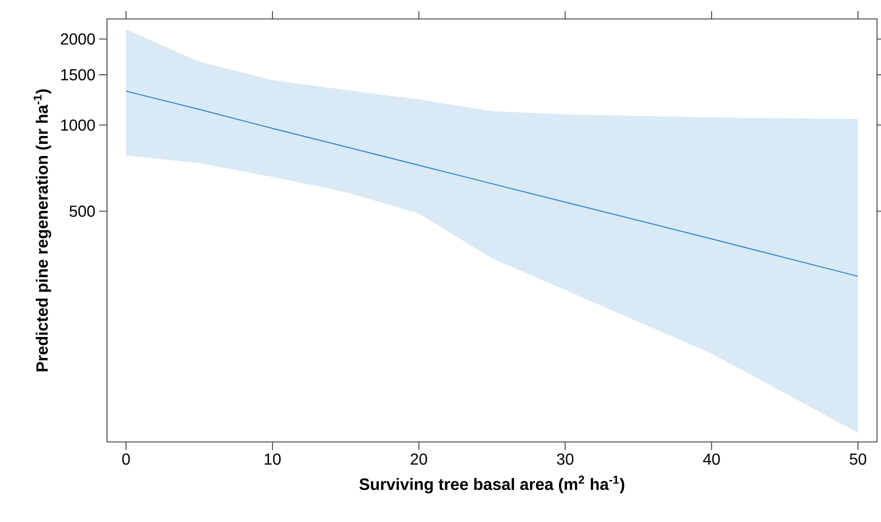 The height and width of the screenshot is (522, 881). What do you see at coordinates (43, 230) in the screenshot?
I see `y-axis-title: Predicted pine regeneration (nr ha$^{-1}$)` at bounding box center [43, 230].